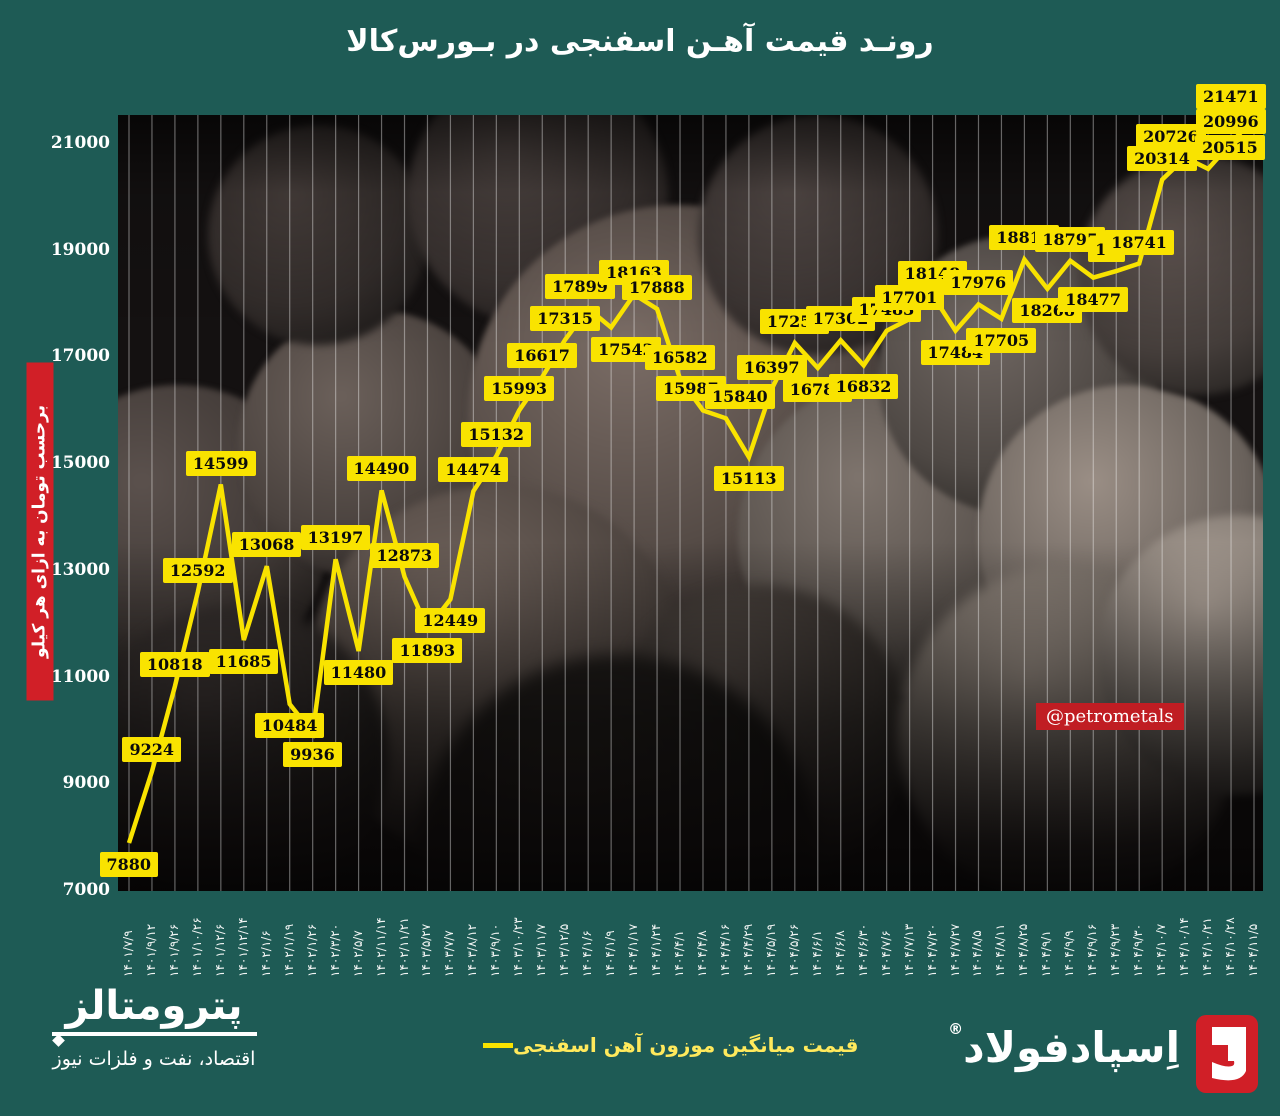 The height and width of the screenshot is (1116, 1280). Describe the element at coordinates (908, 950) in the screenshot. I see `x-date-label: ۱۴۰۴/۷/۱۳` at that location.